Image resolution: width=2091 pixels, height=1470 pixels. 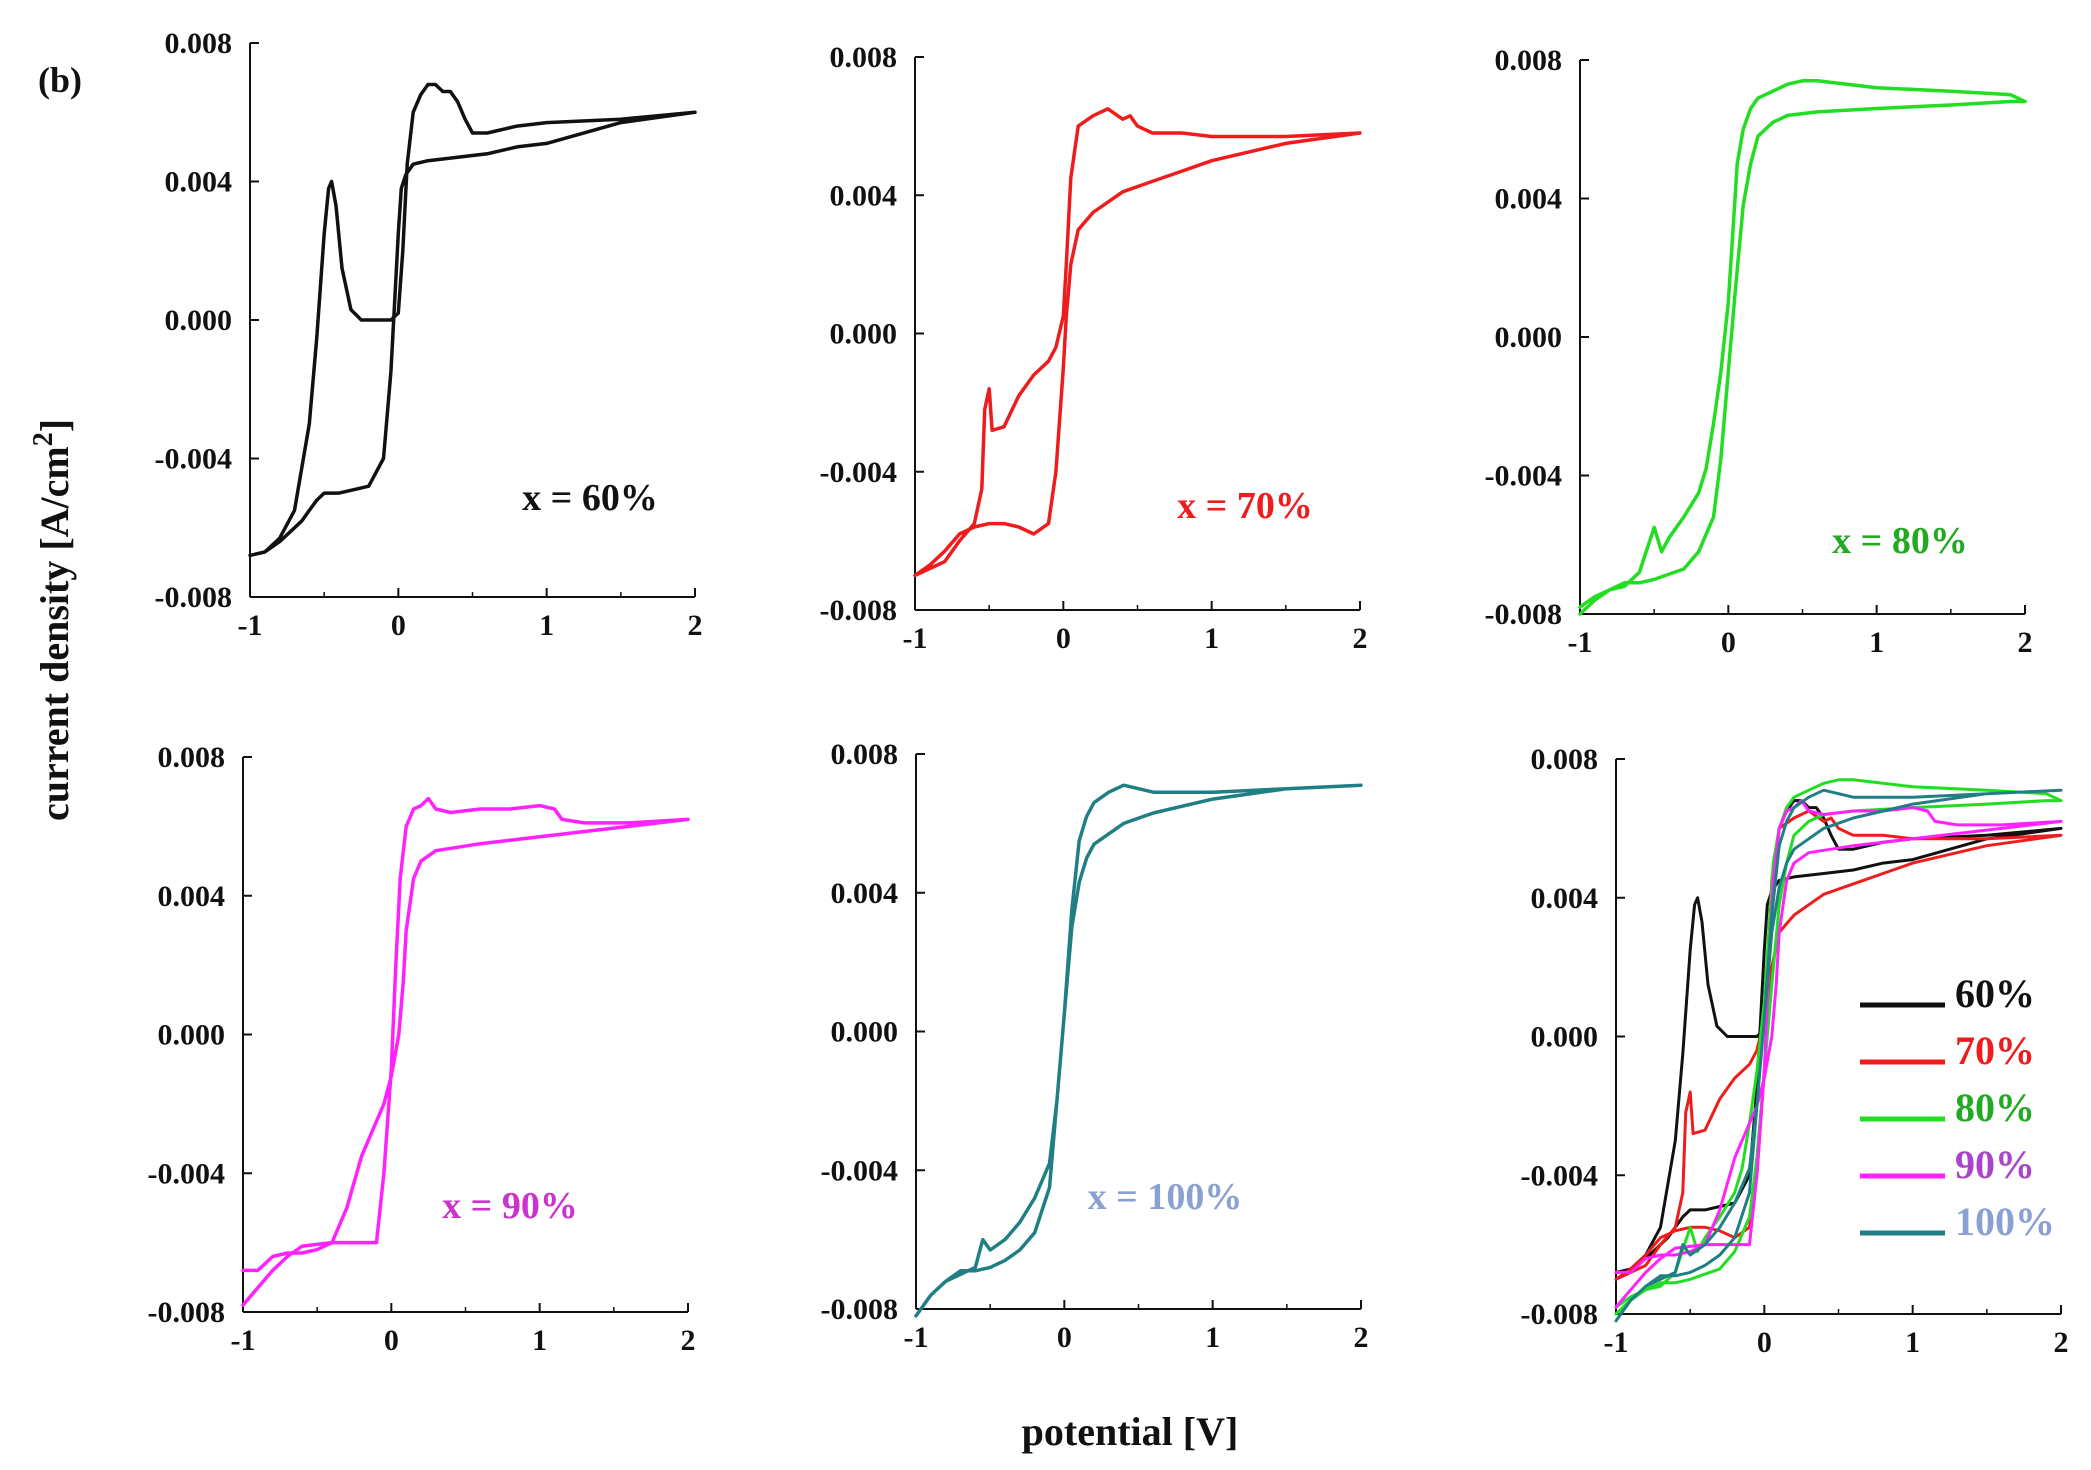 What do you see at coordinates (54, 633) in the screenshot?
I see `y-axis-title-main: current density [A/cm` at bounding box center [54, 633].